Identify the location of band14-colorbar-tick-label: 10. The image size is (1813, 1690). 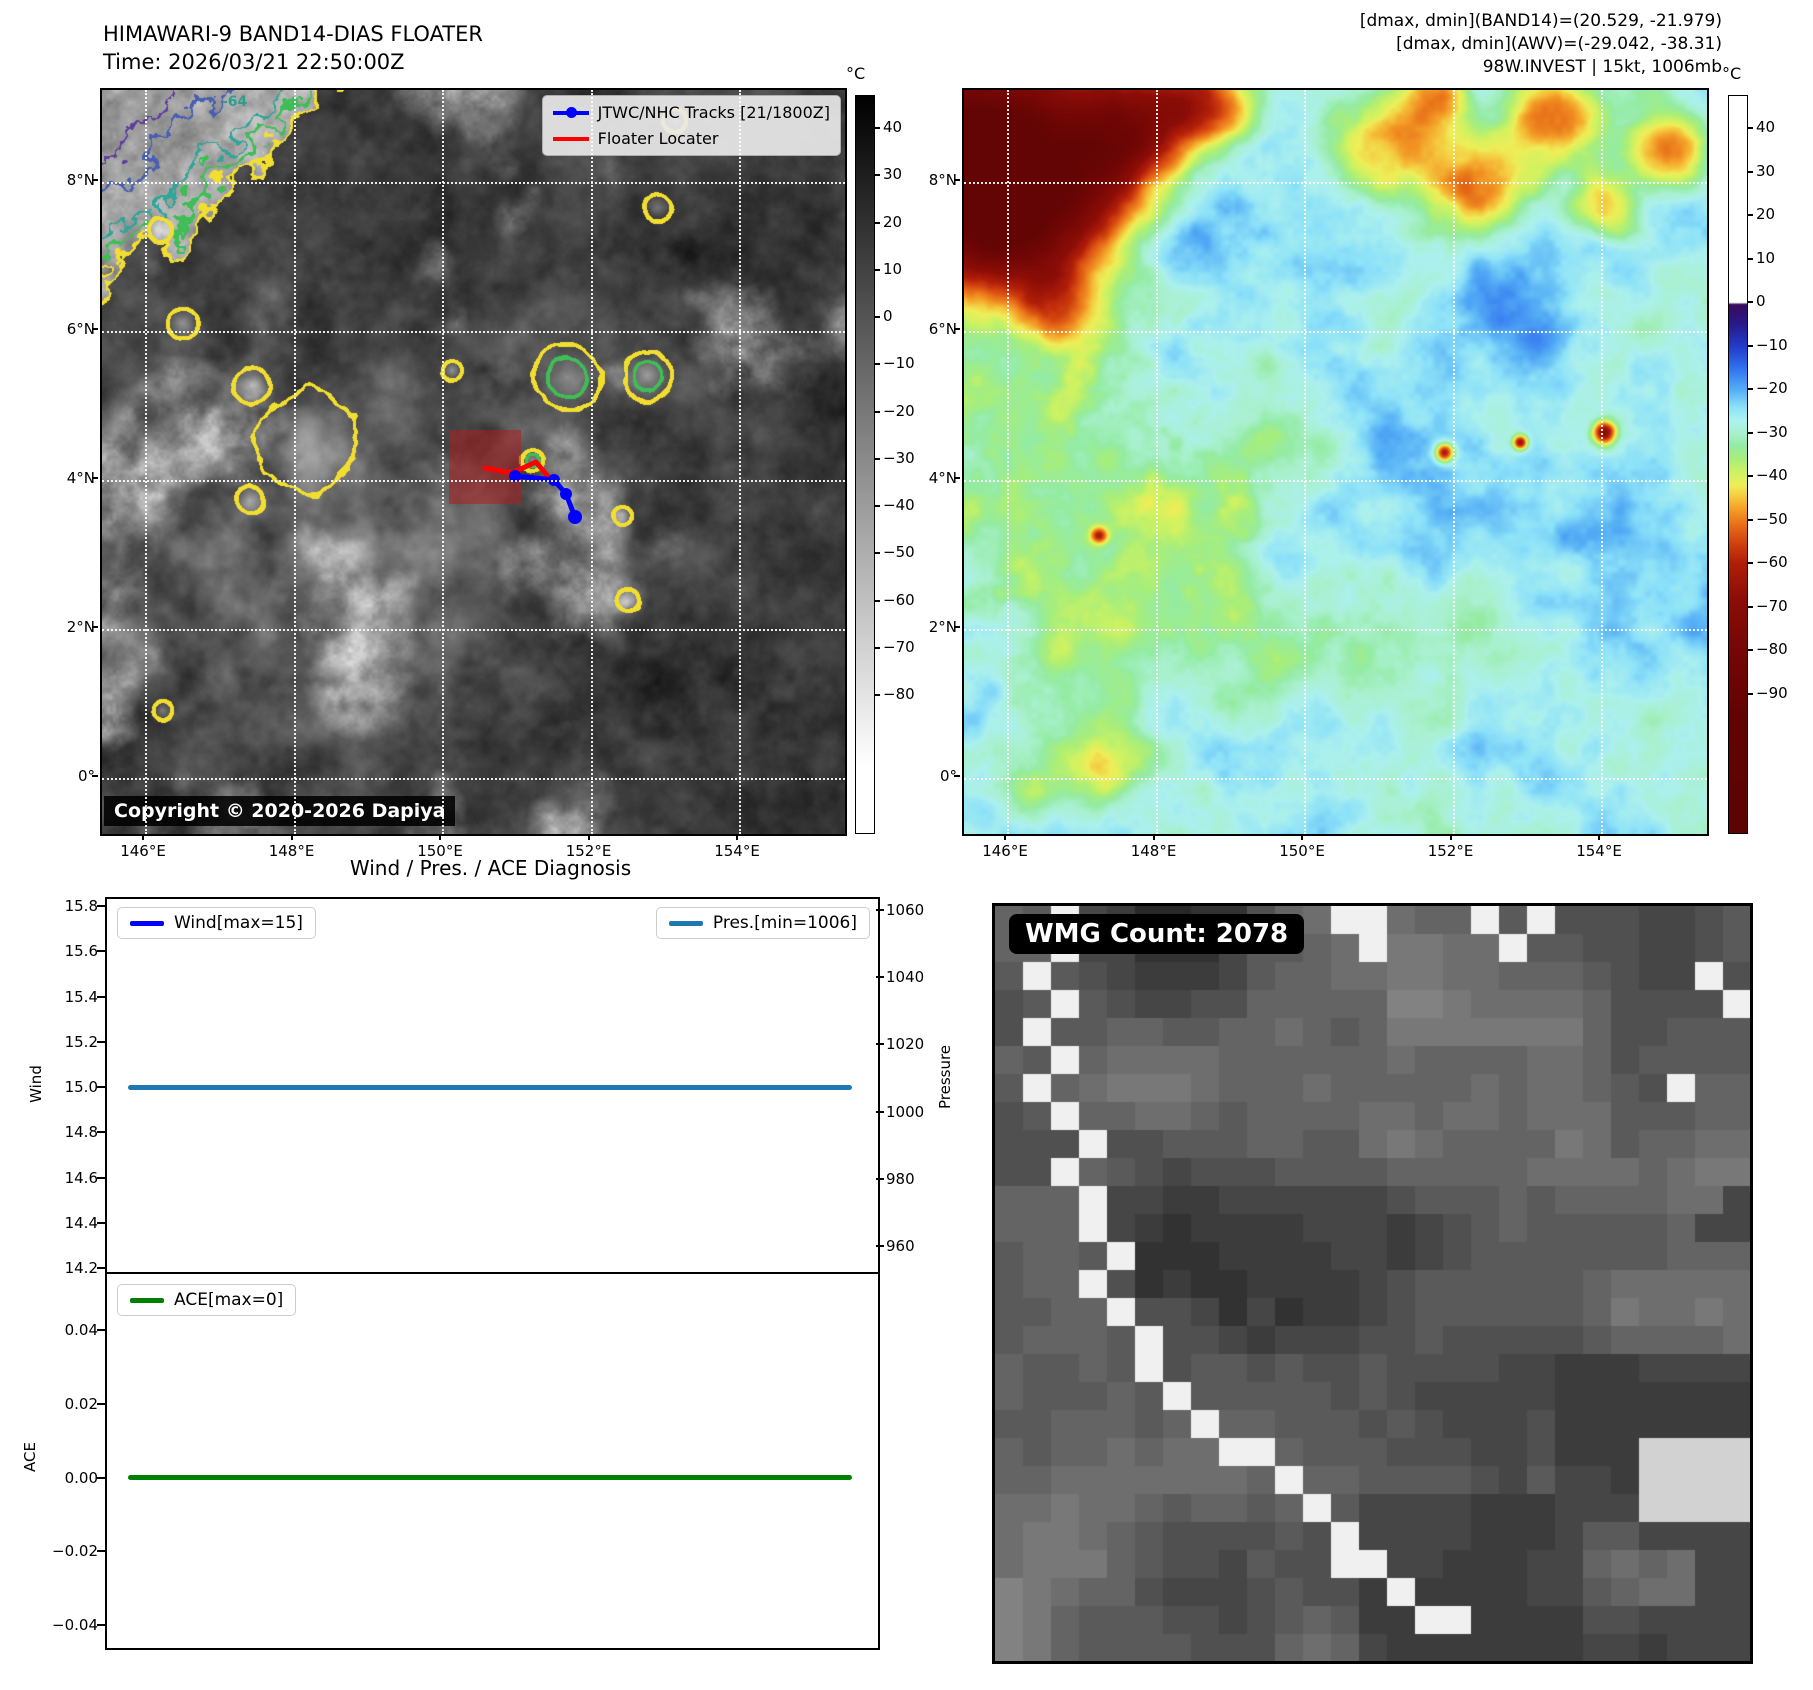
(893, 268).